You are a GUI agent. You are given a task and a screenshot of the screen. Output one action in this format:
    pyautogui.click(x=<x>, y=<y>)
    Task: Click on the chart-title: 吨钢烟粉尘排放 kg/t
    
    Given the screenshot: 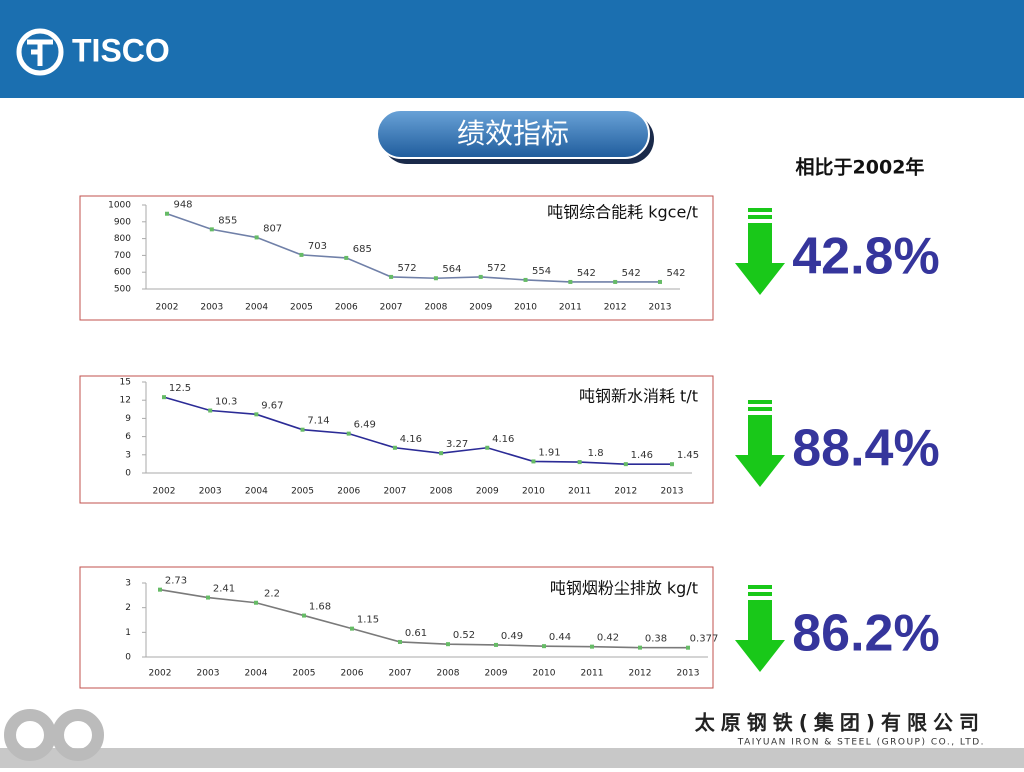 What is the action you would take?
    pyautogui.click(x=624, y=588)
    